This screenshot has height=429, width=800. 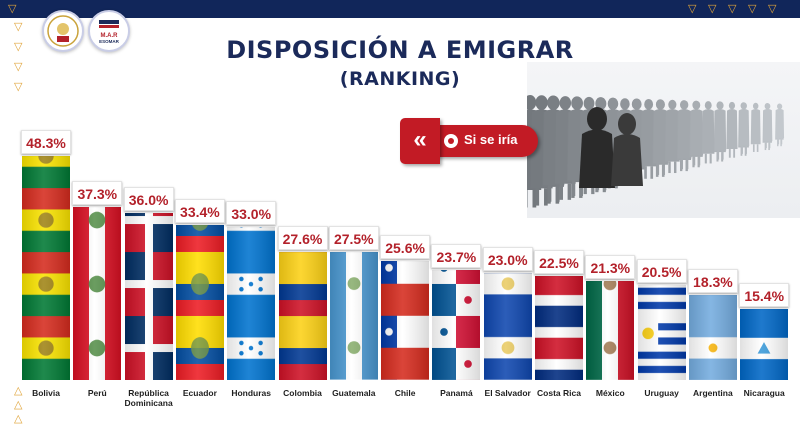 I want to click on mexico-flag, so click(x=610, y=330).